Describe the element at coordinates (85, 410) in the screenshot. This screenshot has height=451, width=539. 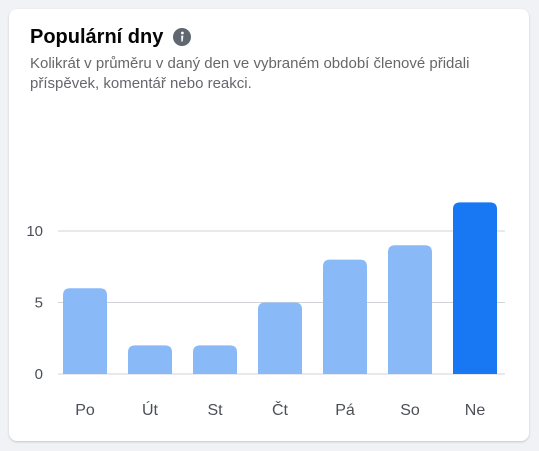
I see `x-category-label: Po` at that location.